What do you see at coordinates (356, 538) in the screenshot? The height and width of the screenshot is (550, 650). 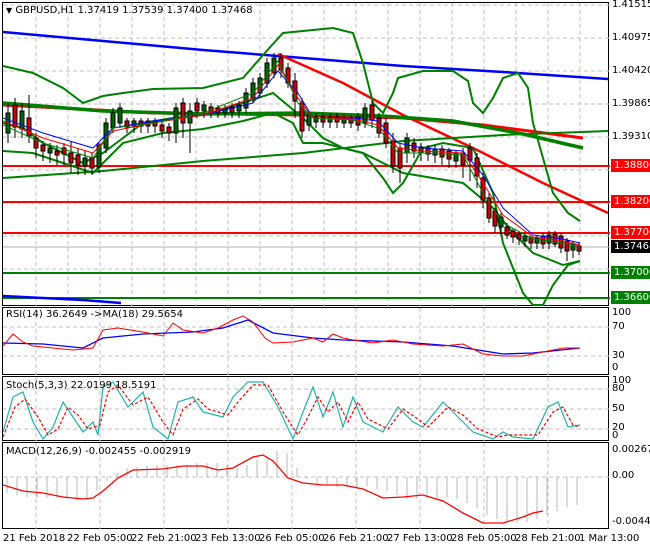 I see `time-label: 26 Feb 21:00` at bounding box center [356, 538].